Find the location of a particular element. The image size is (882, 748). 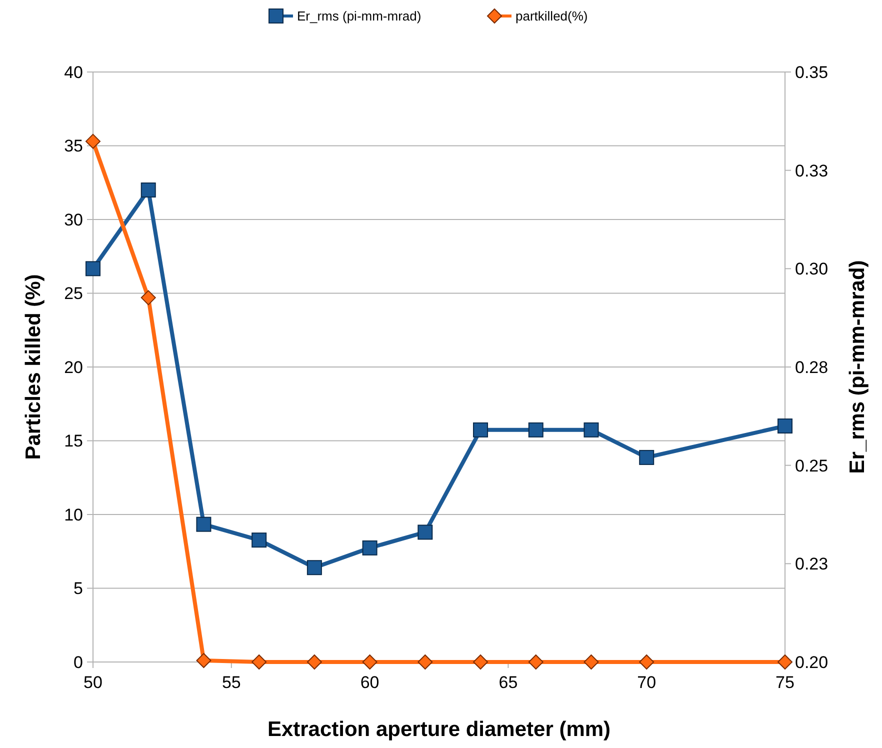

y-tick-label: 25 is located at coordinates (73, 294).